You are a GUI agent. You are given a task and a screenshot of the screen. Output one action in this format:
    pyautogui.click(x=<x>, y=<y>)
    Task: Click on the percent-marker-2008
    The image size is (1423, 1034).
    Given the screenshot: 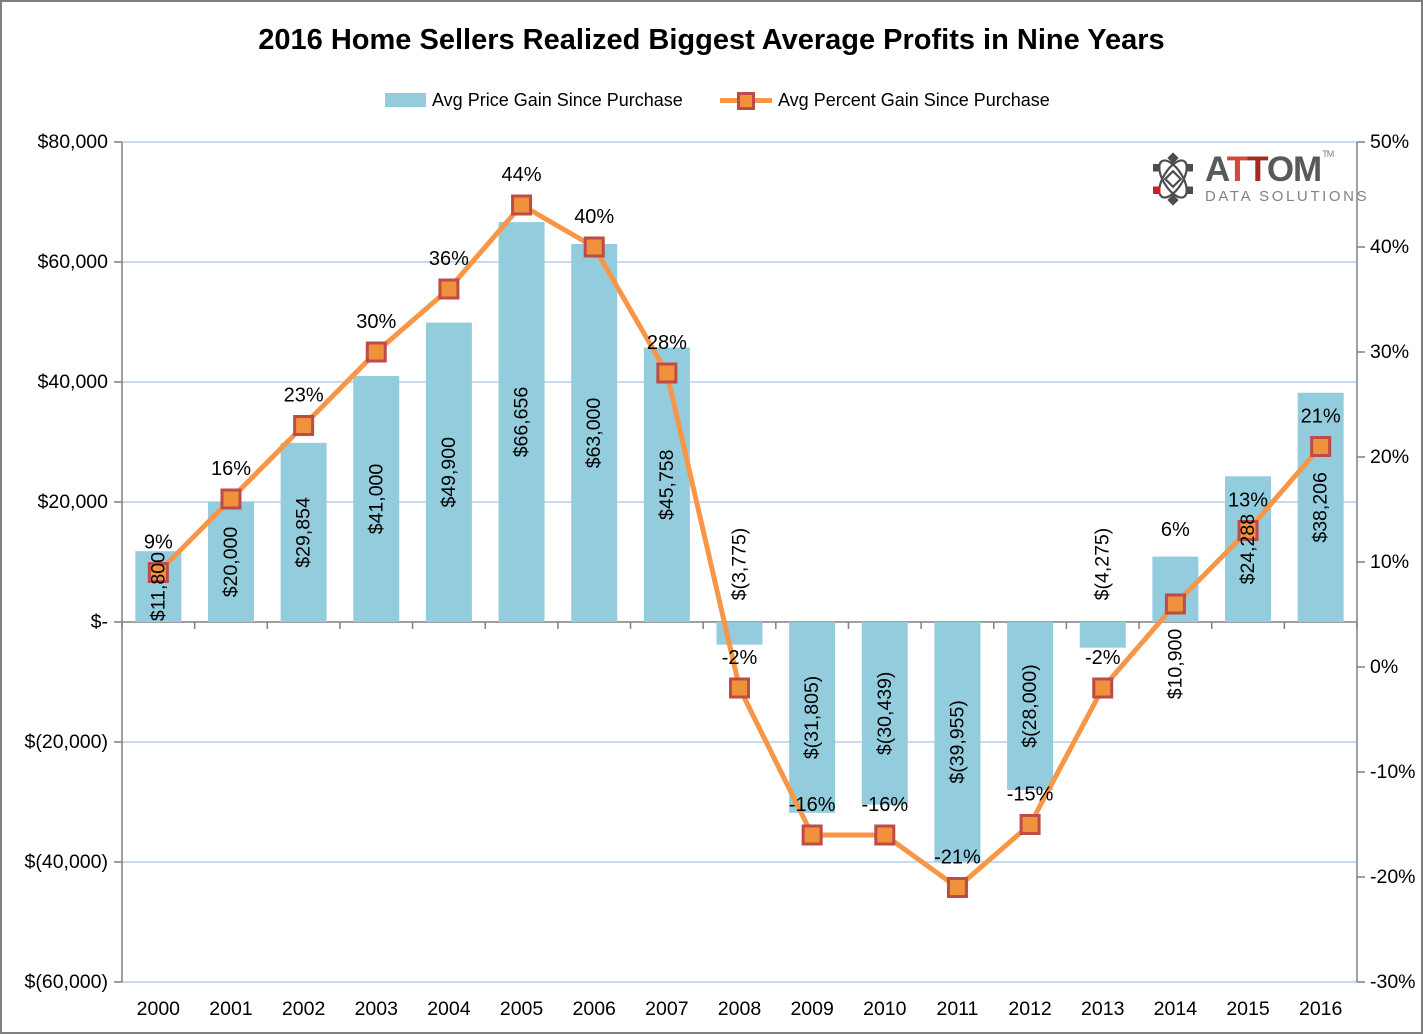 What is the action you would take?
    pyautogui.click(x=739, y=688)
    